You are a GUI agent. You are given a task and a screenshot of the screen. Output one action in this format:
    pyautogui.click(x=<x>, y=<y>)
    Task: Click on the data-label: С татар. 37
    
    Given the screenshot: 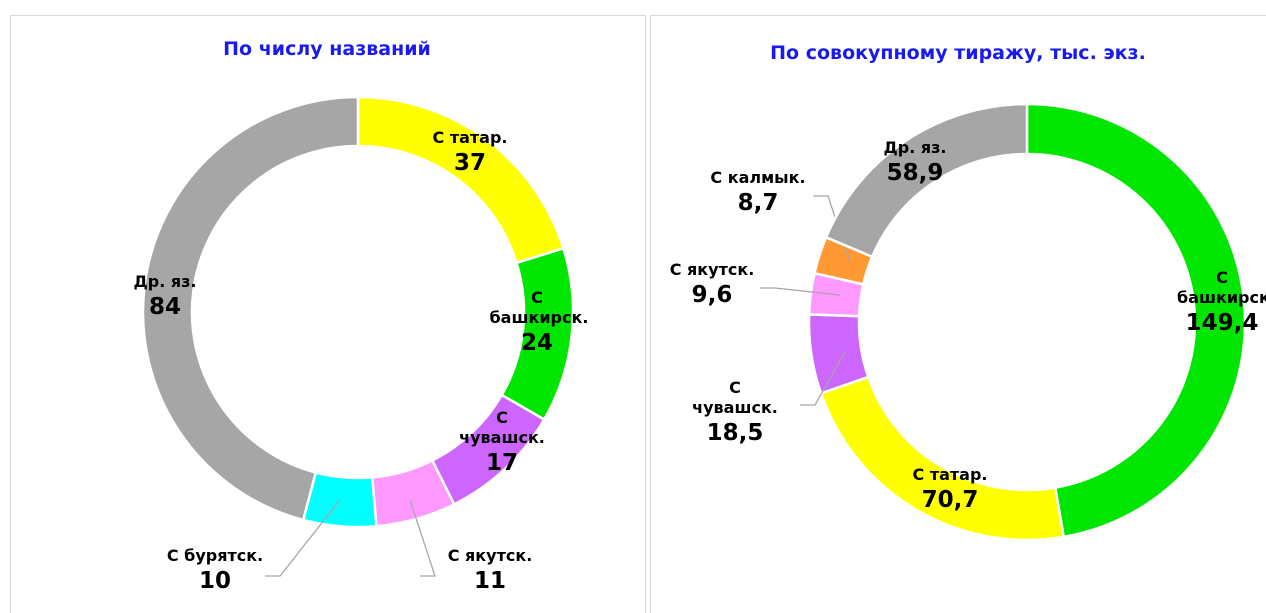 What is the action you would take?
    pyautogui.click(x=470, y=153)
    